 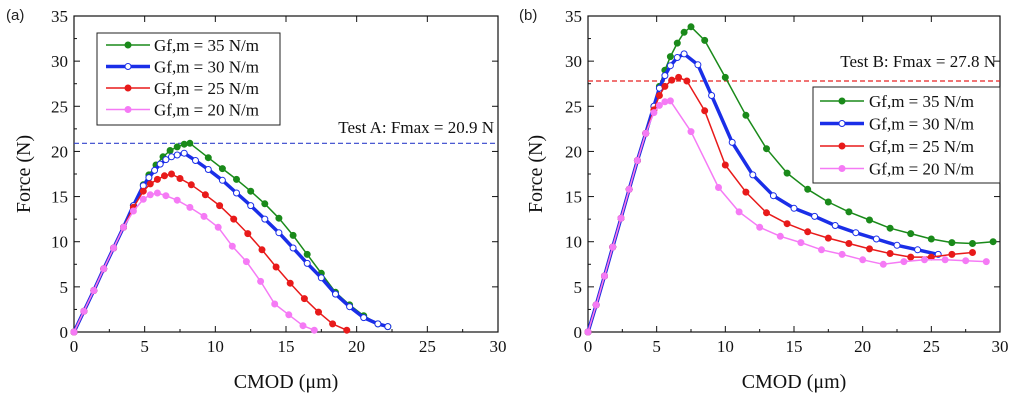 I want to click on y-tick-label: 0, so click(x=64, y=332).